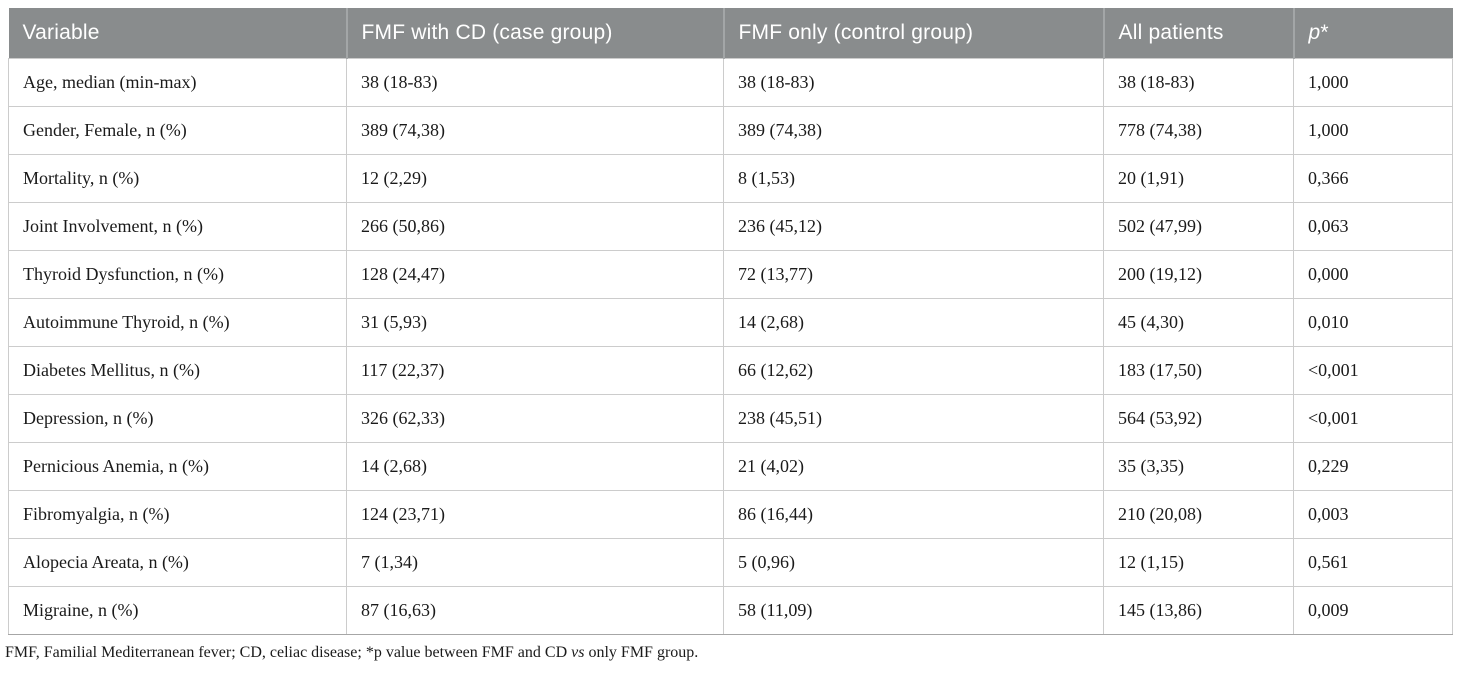 The height and width of the screenshot is (675, 1460). What do you see at coordinates (1373, 226) in the screenshot?
I see `cell-p-value: 0,063` at bounding box center [1373, 226].